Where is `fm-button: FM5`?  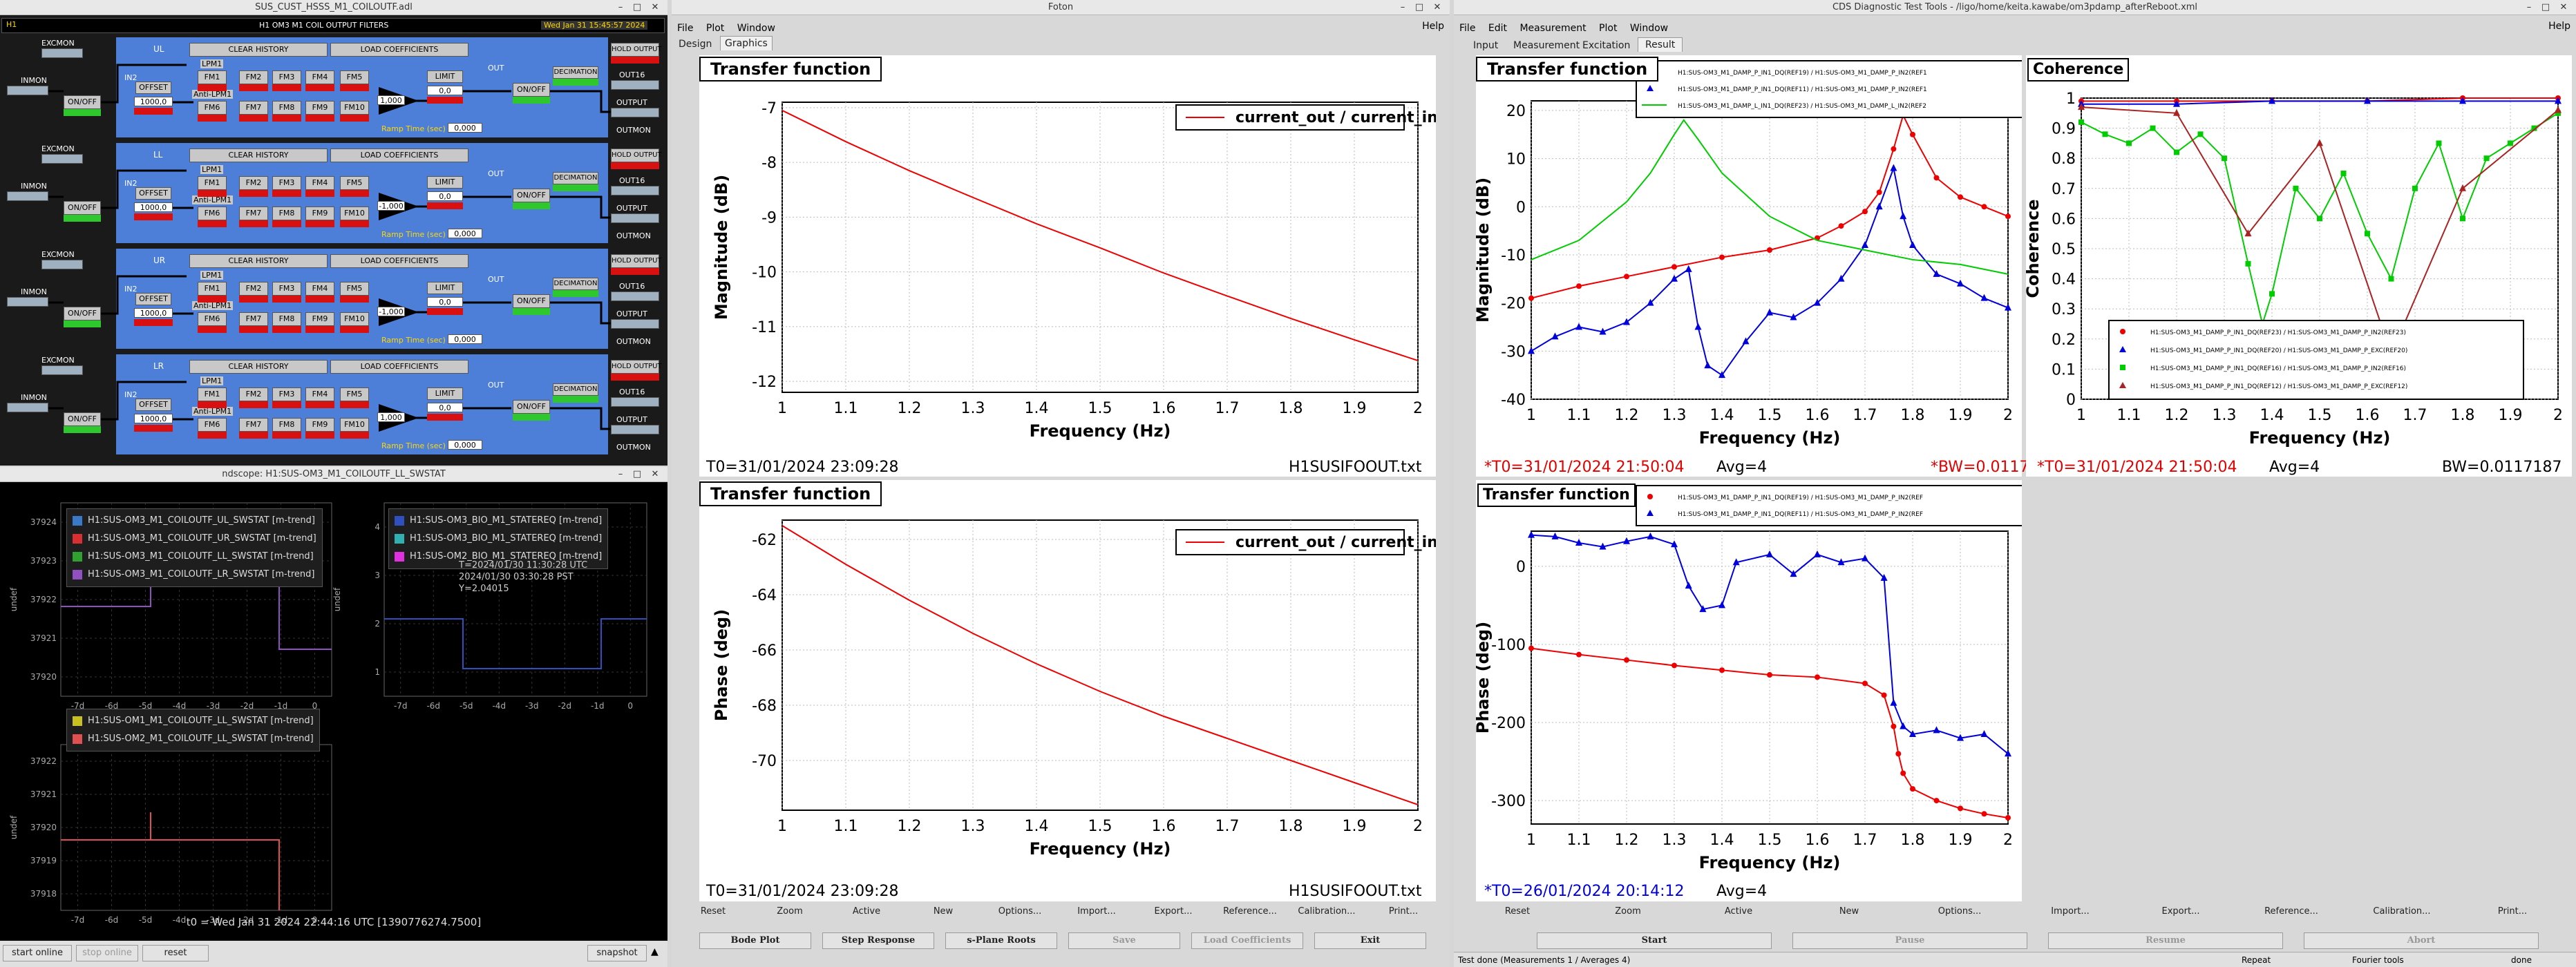 fm-button: FM5 is located at coordinates (354, 77).